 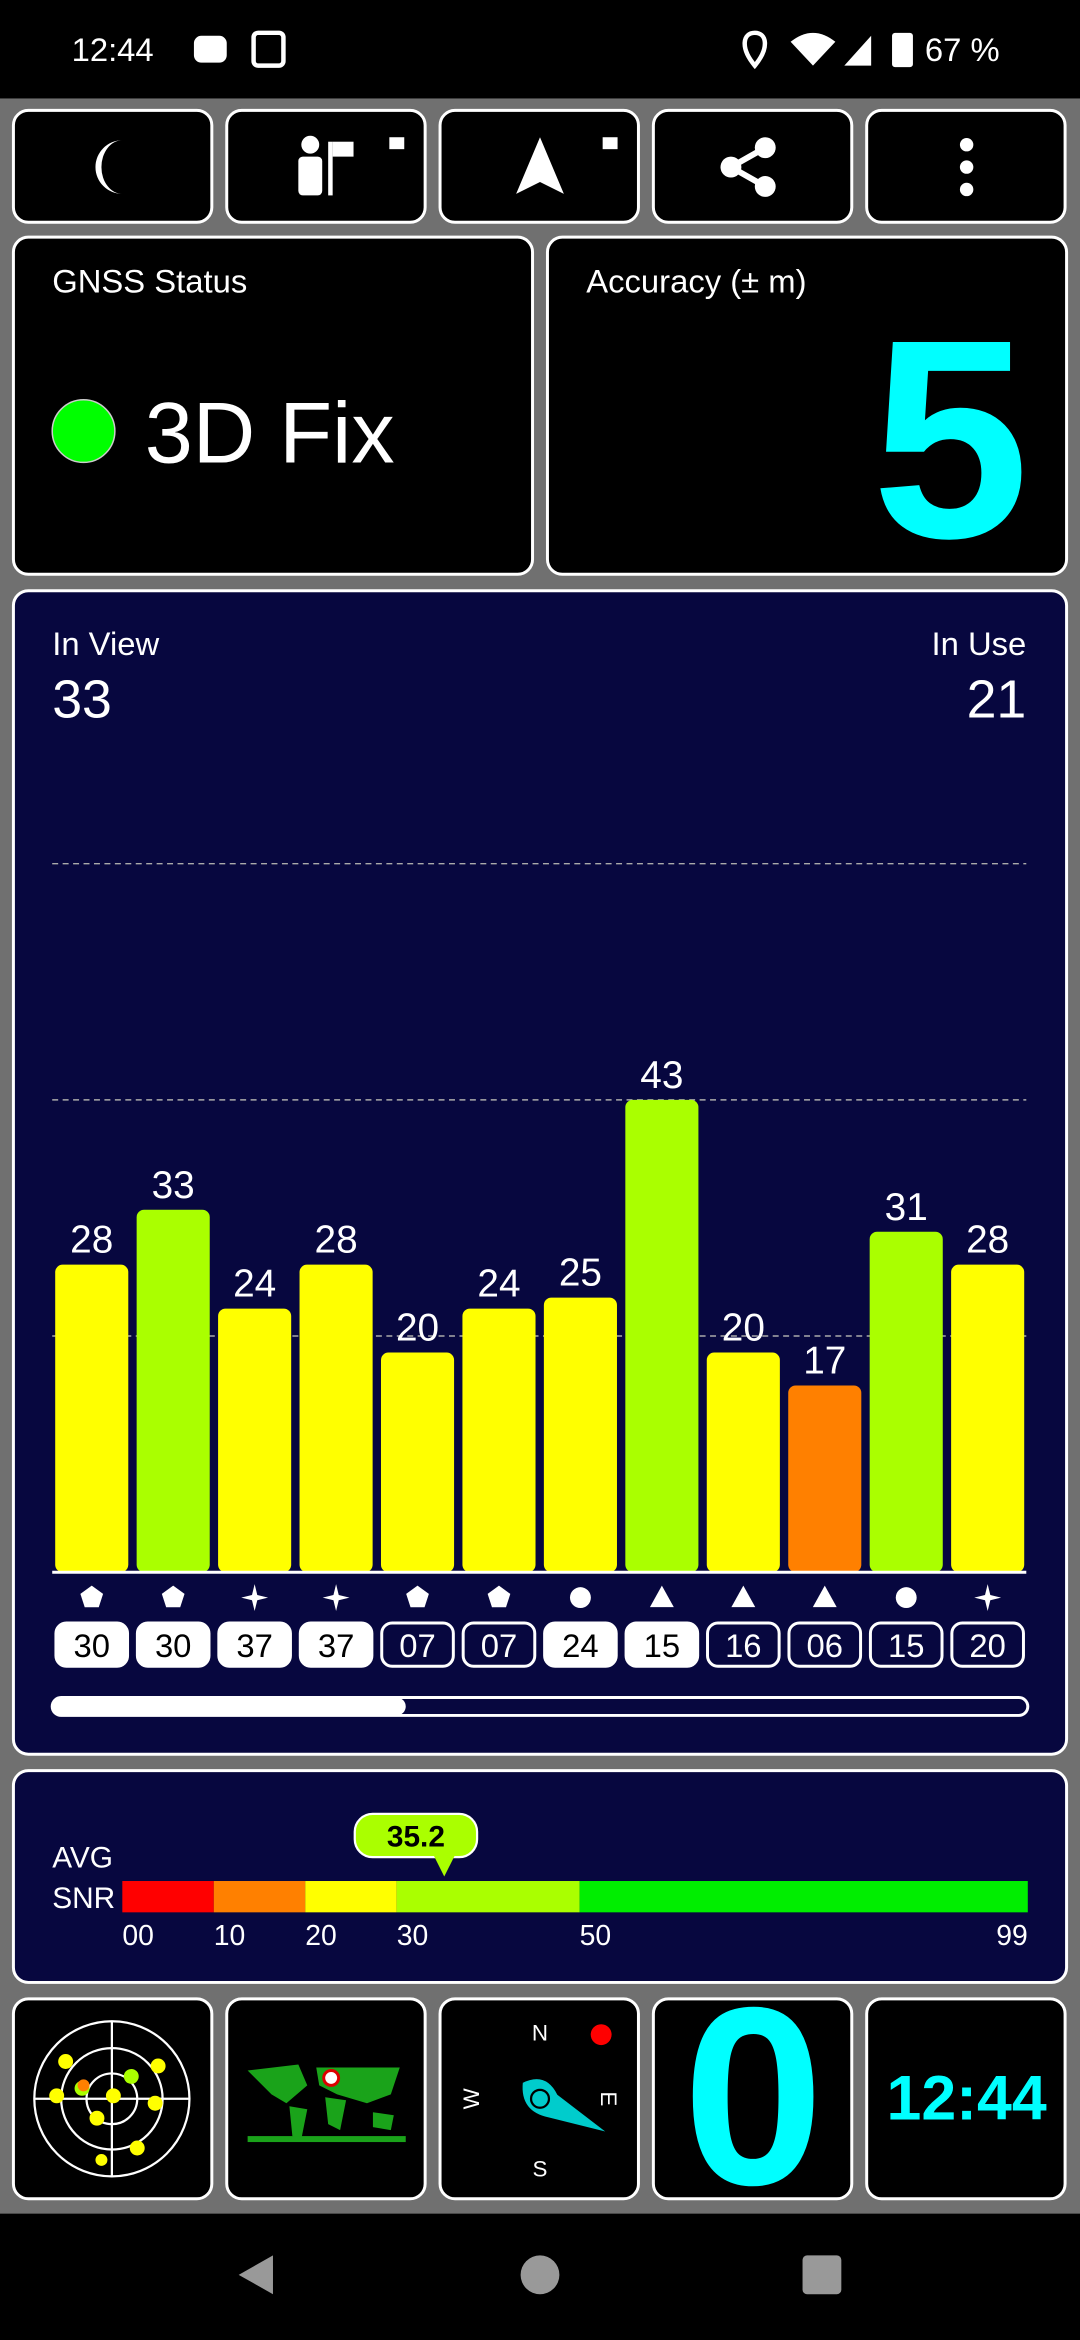 I want to click on signal-icon, so click(x=858, y=50).